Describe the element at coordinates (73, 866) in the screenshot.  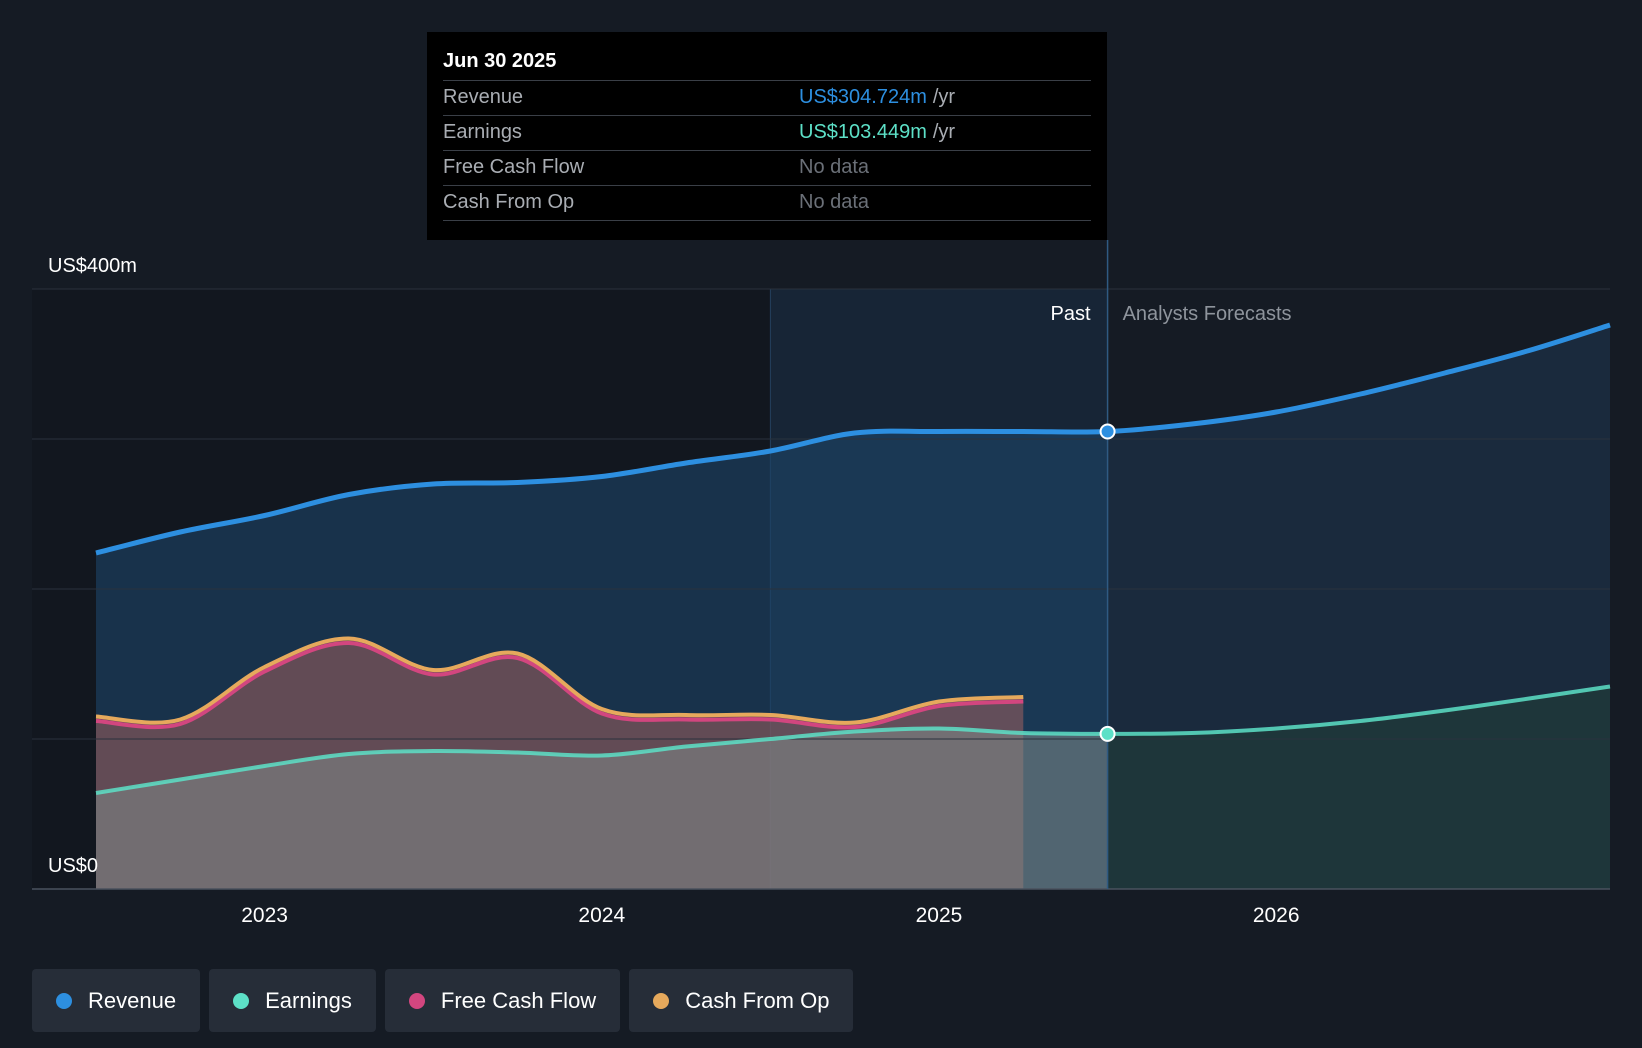
I see `y-axis-bottom-label: US$0` at that location.